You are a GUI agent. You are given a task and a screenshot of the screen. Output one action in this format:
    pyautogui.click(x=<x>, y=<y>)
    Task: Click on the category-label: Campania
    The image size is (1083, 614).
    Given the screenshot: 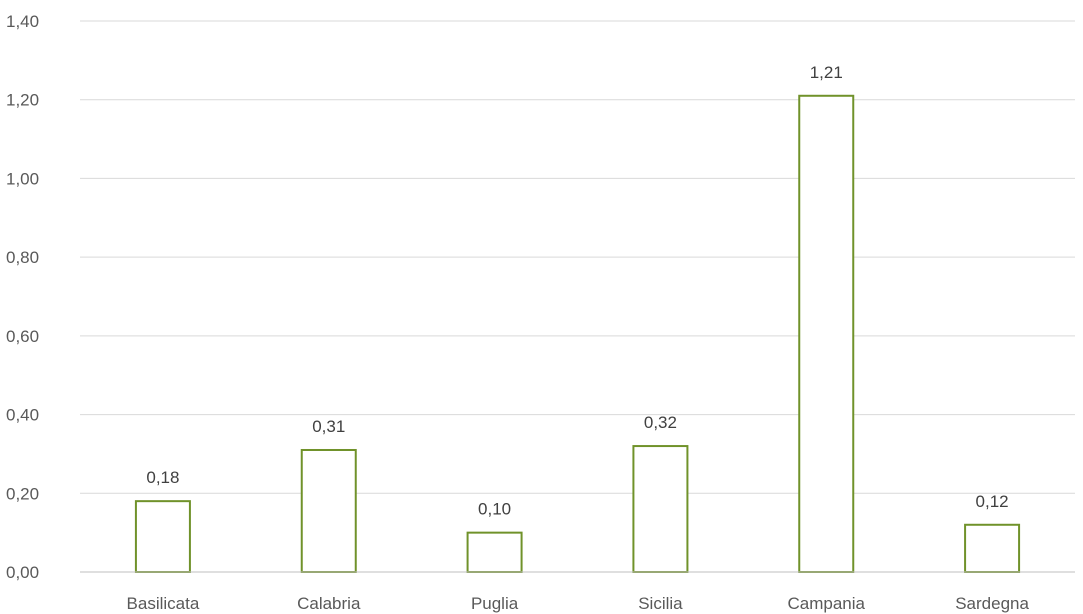 What is the action you would take?
    pyautogui.click(x=827, y=603)
    